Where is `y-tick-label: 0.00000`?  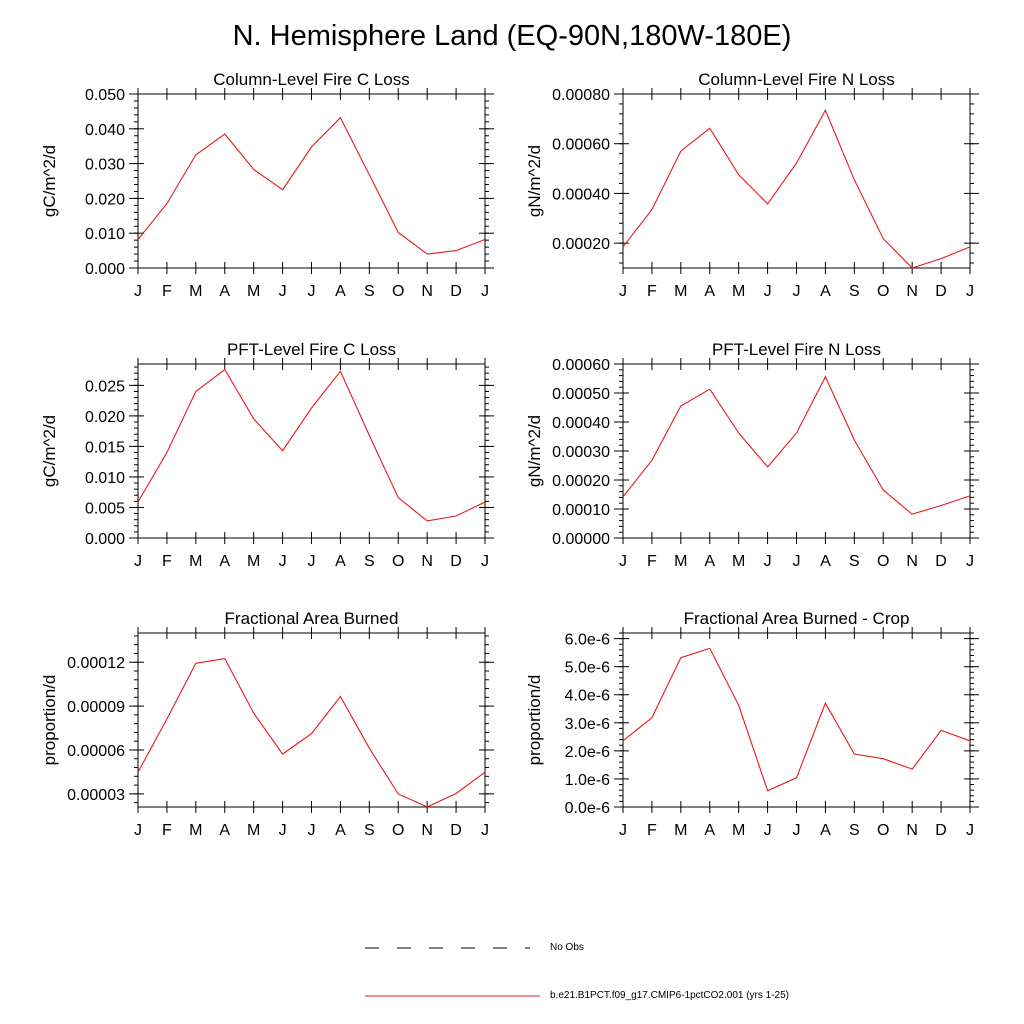
y-tick-label: 0.00000 is located at coordinates (581, 539).